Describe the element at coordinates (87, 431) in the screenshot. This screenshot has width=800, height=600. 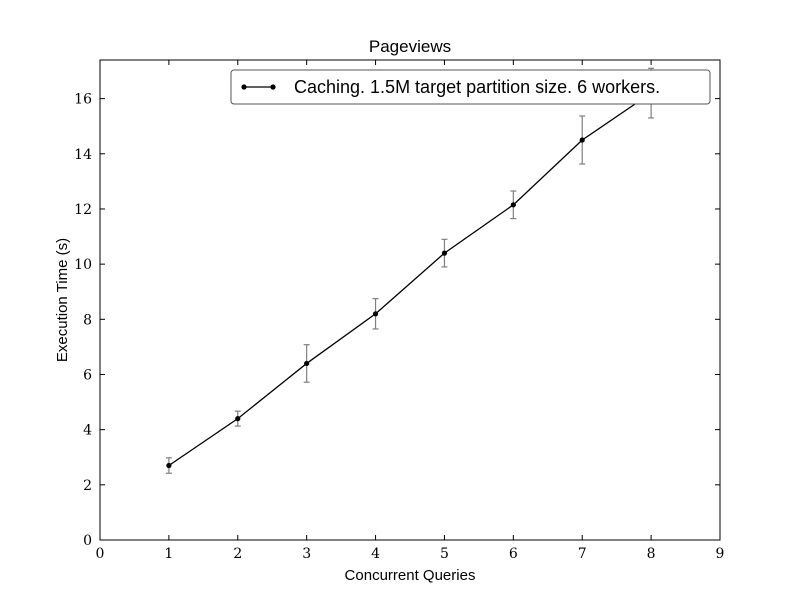
I see `y-tick-label: 4` at that location.